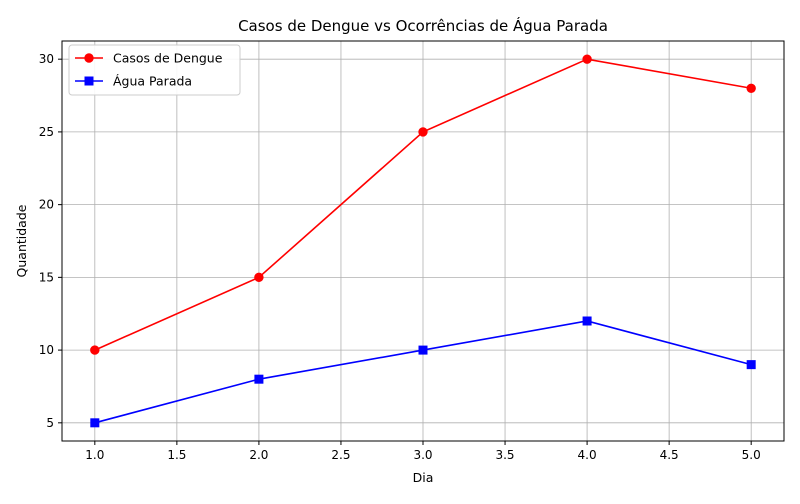 This screenshot has height=504, width=800. Describe the element at coordinates (94, 455) in the screenshot. I see `x-tick-label: 1.0` at that location.